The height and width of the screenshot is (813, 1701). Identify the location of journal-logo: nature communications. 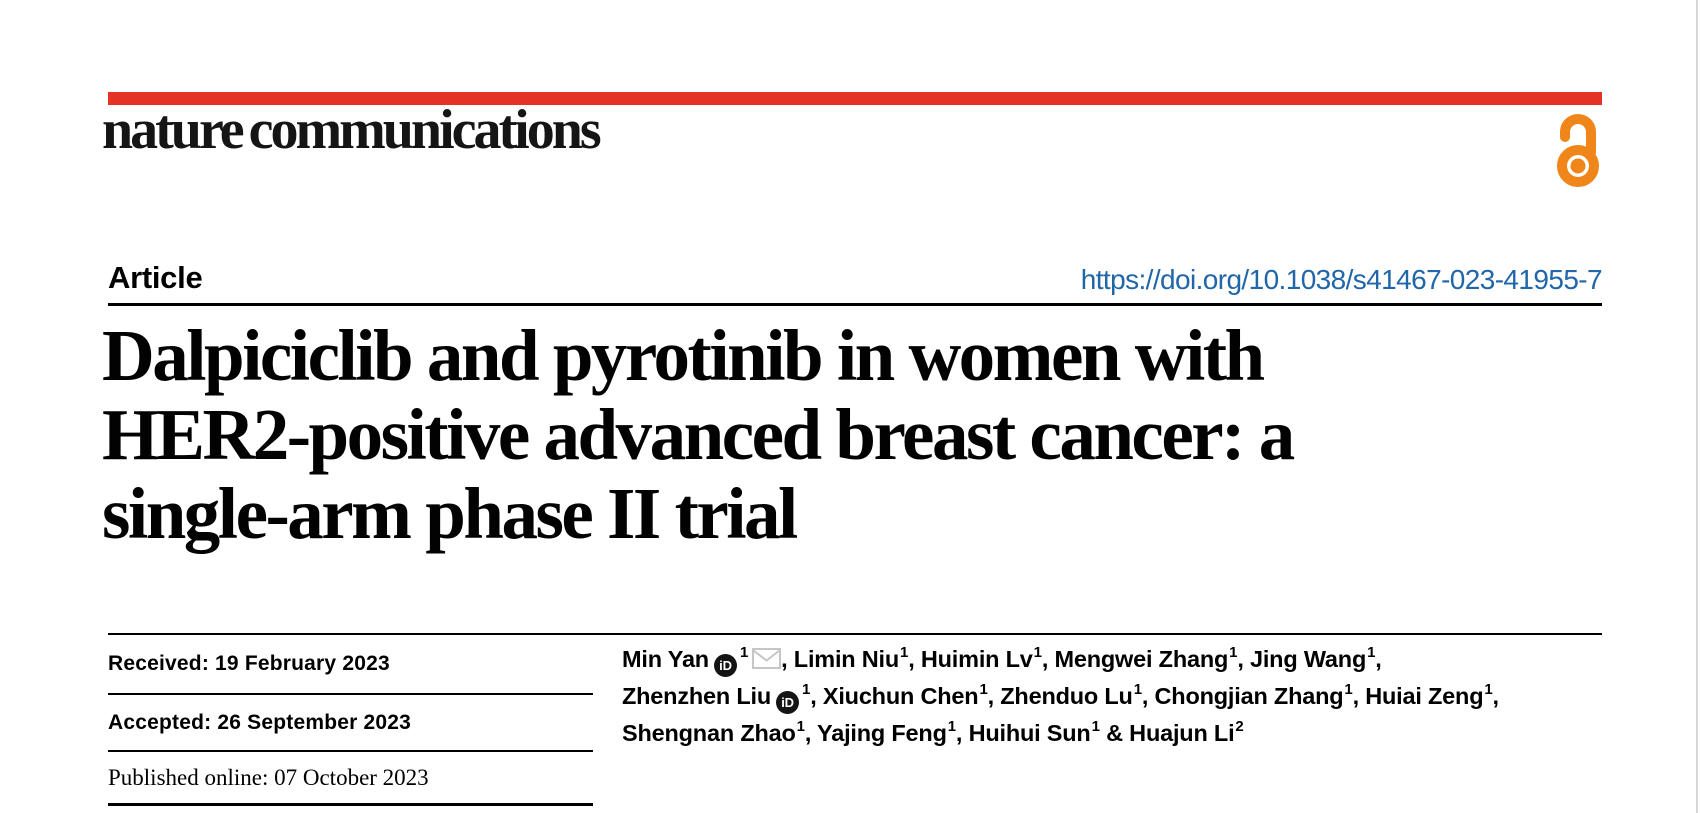
(352, 130).